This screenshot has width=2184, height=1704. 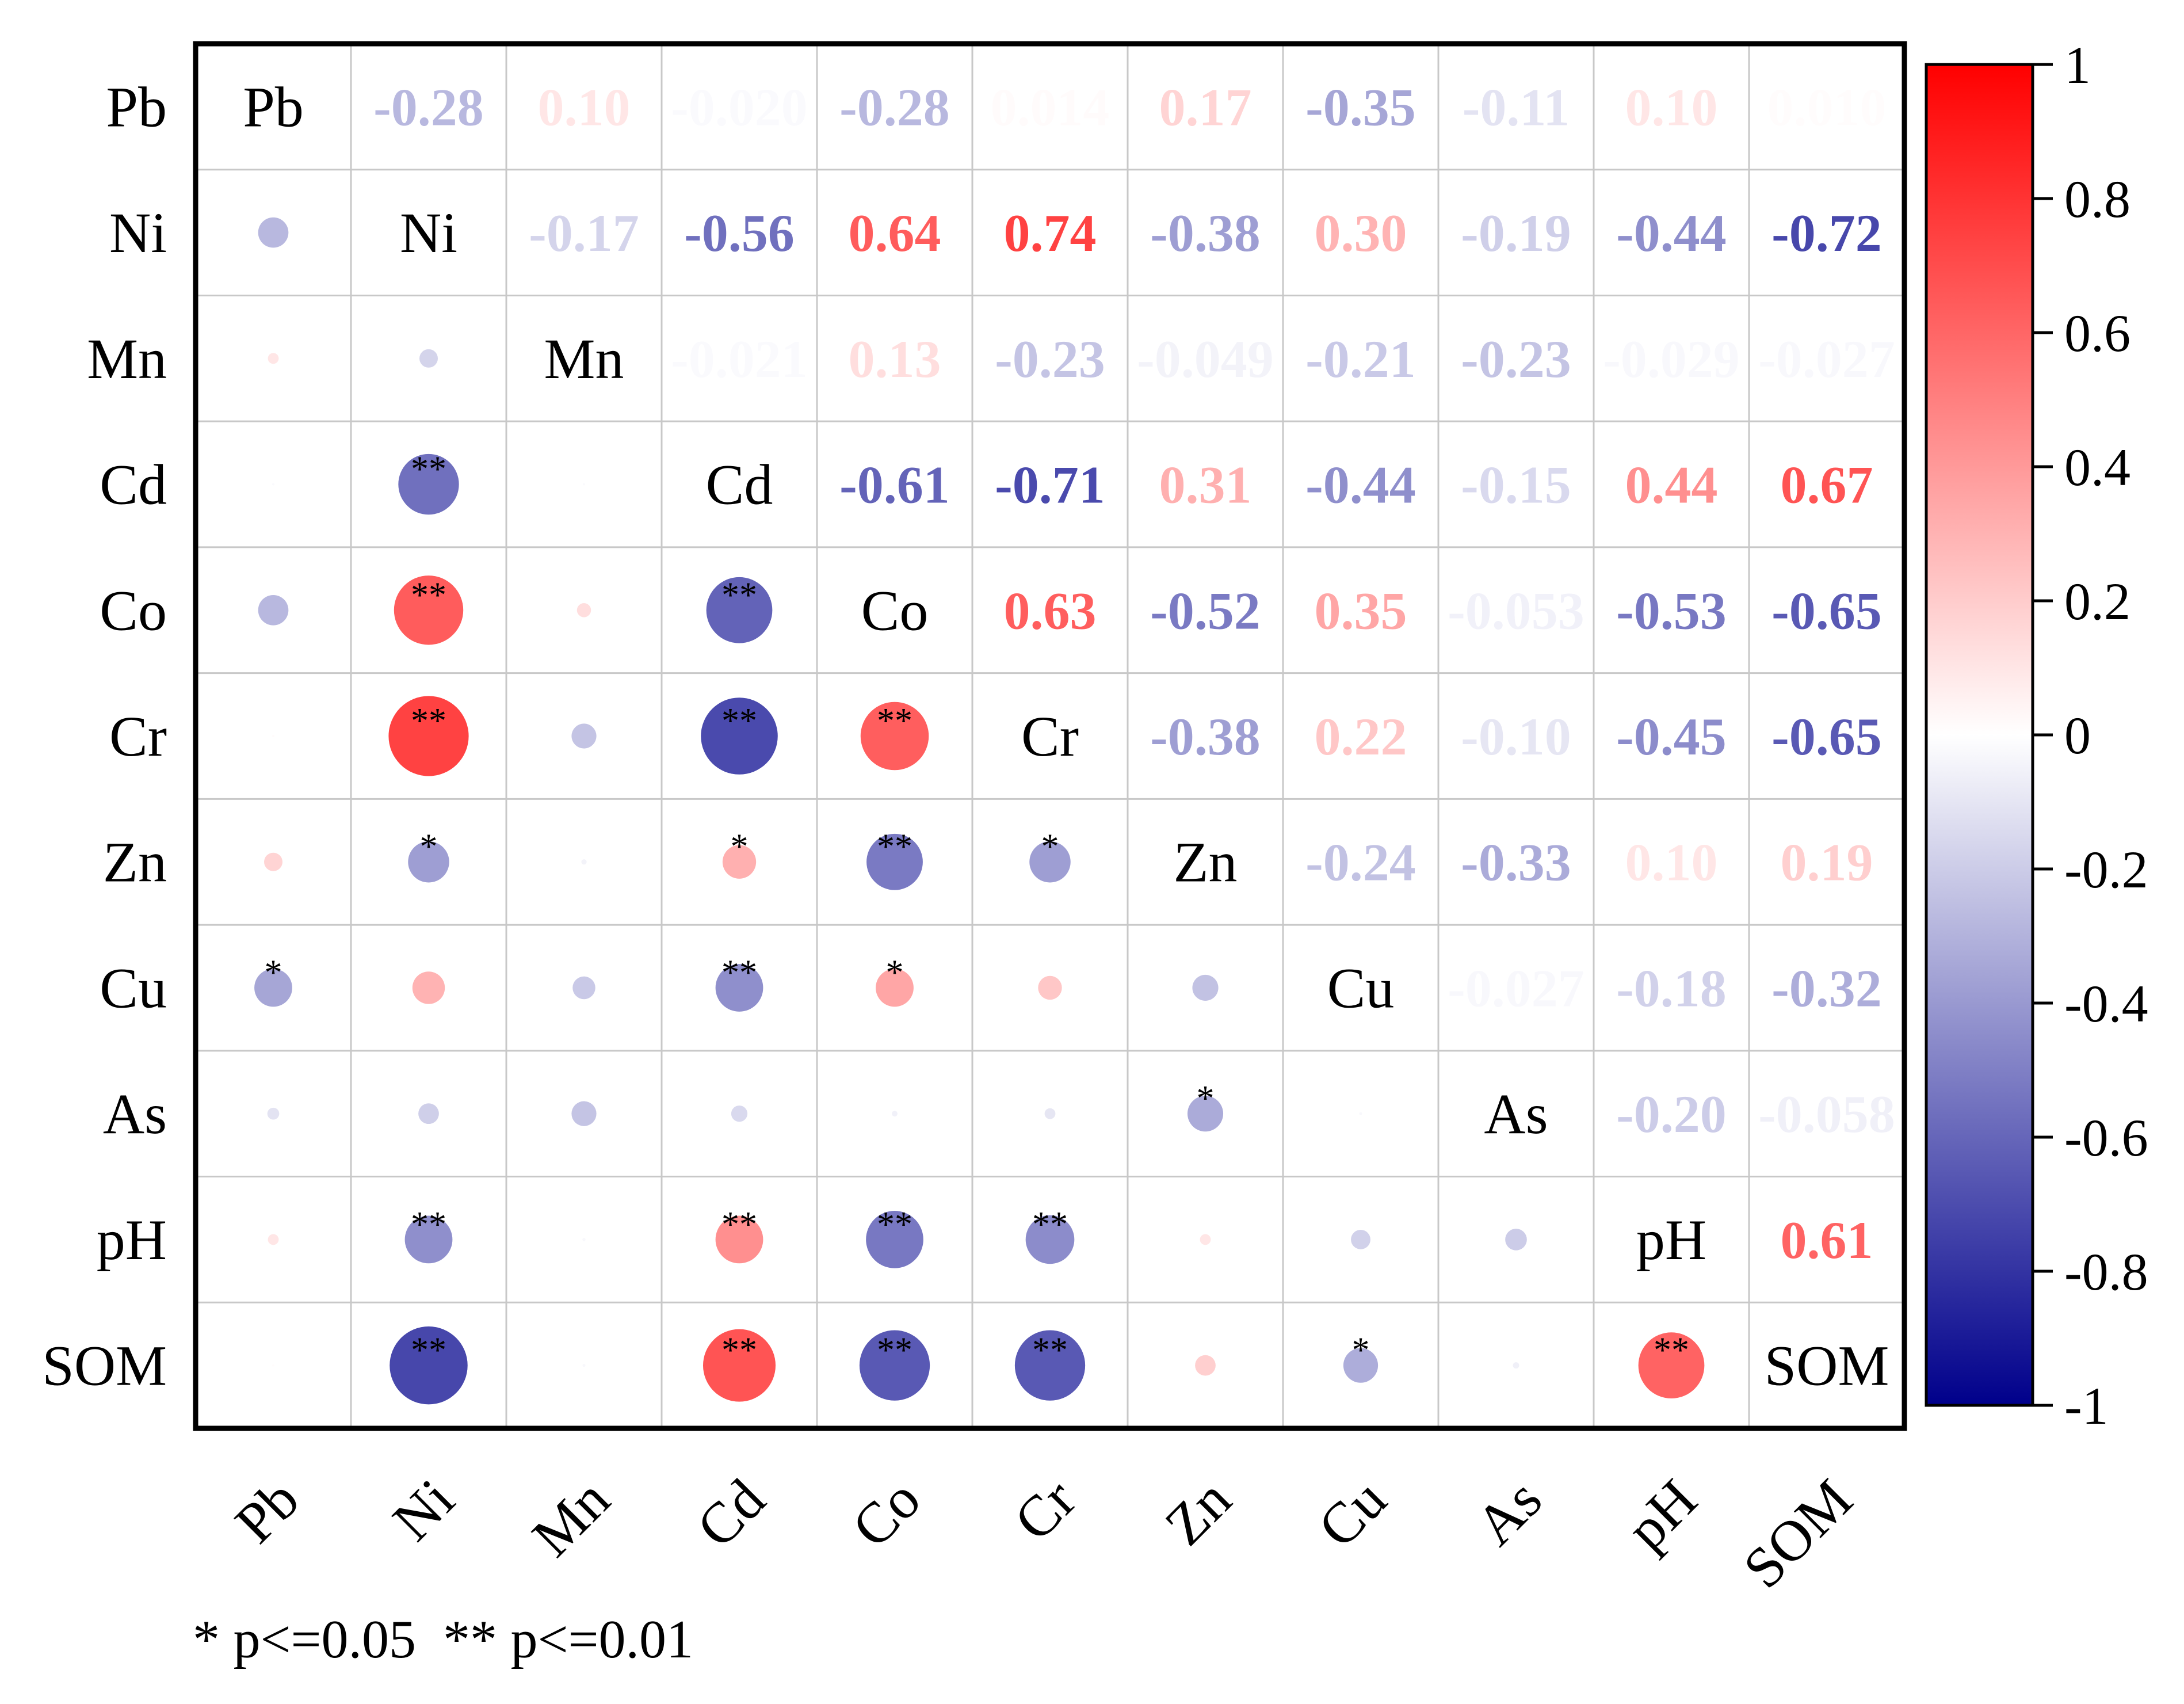 What do you see at coordinates (2106, 1137) in the screenshot?
I see `colorbar-tick-label: -0.6` at bounding box center [2106, 1137].